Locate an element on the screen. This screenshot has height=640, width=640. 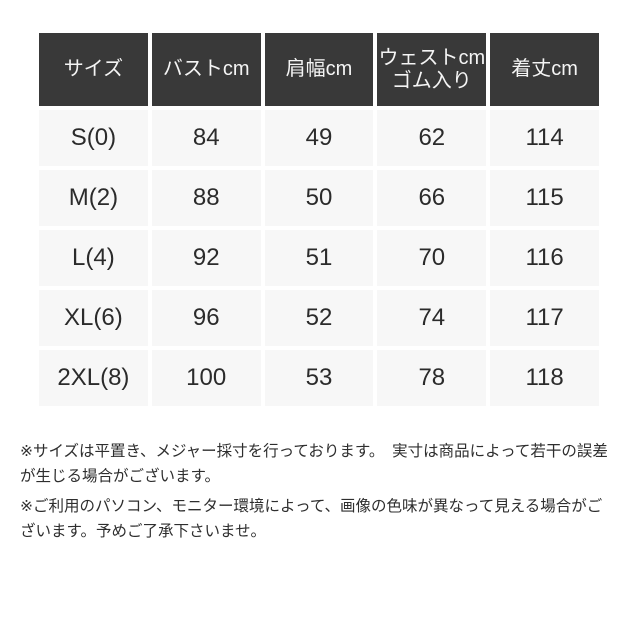
note-line: ※ご利用のパソコン、モニター環境によって、画像の色味が異なって見える場合がご is located at coordinates (311, 506).